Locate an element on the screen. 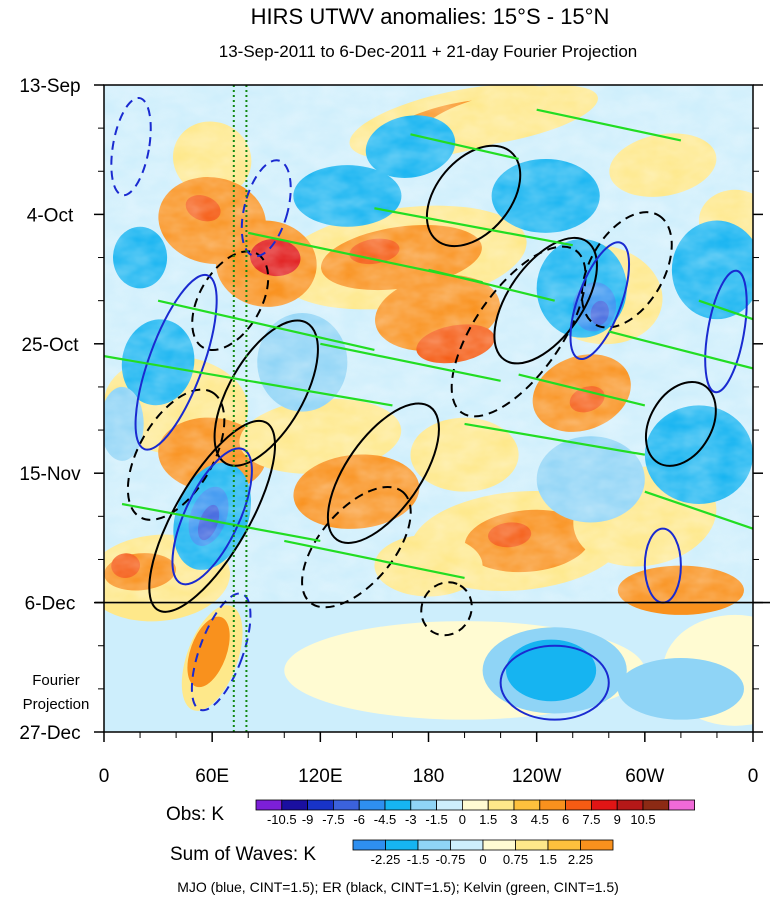 Image resolution: width=771 pixels, height=899 pixels. colorbar-tick-label: 10.5 is located at coordinates (642, 819).